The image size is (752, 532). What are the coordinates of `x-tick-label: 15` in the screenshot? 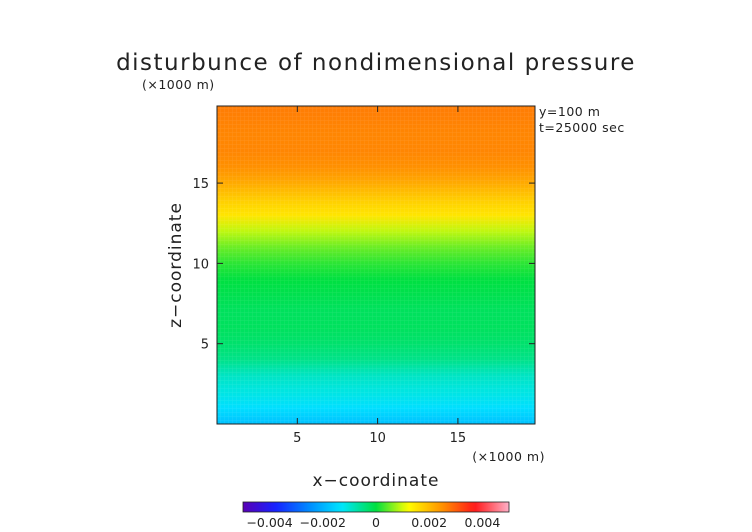 It's located at (458, 438).